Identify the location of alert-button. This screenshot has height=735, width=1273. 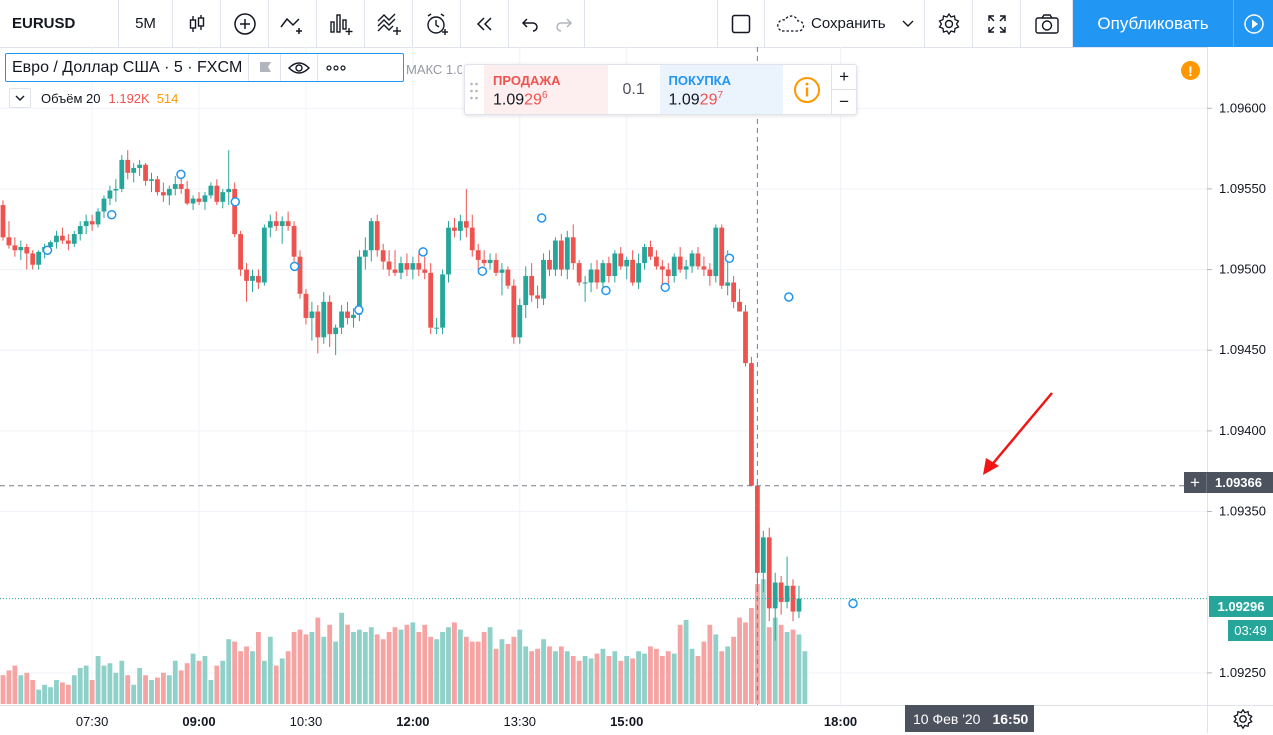
(437, 23).